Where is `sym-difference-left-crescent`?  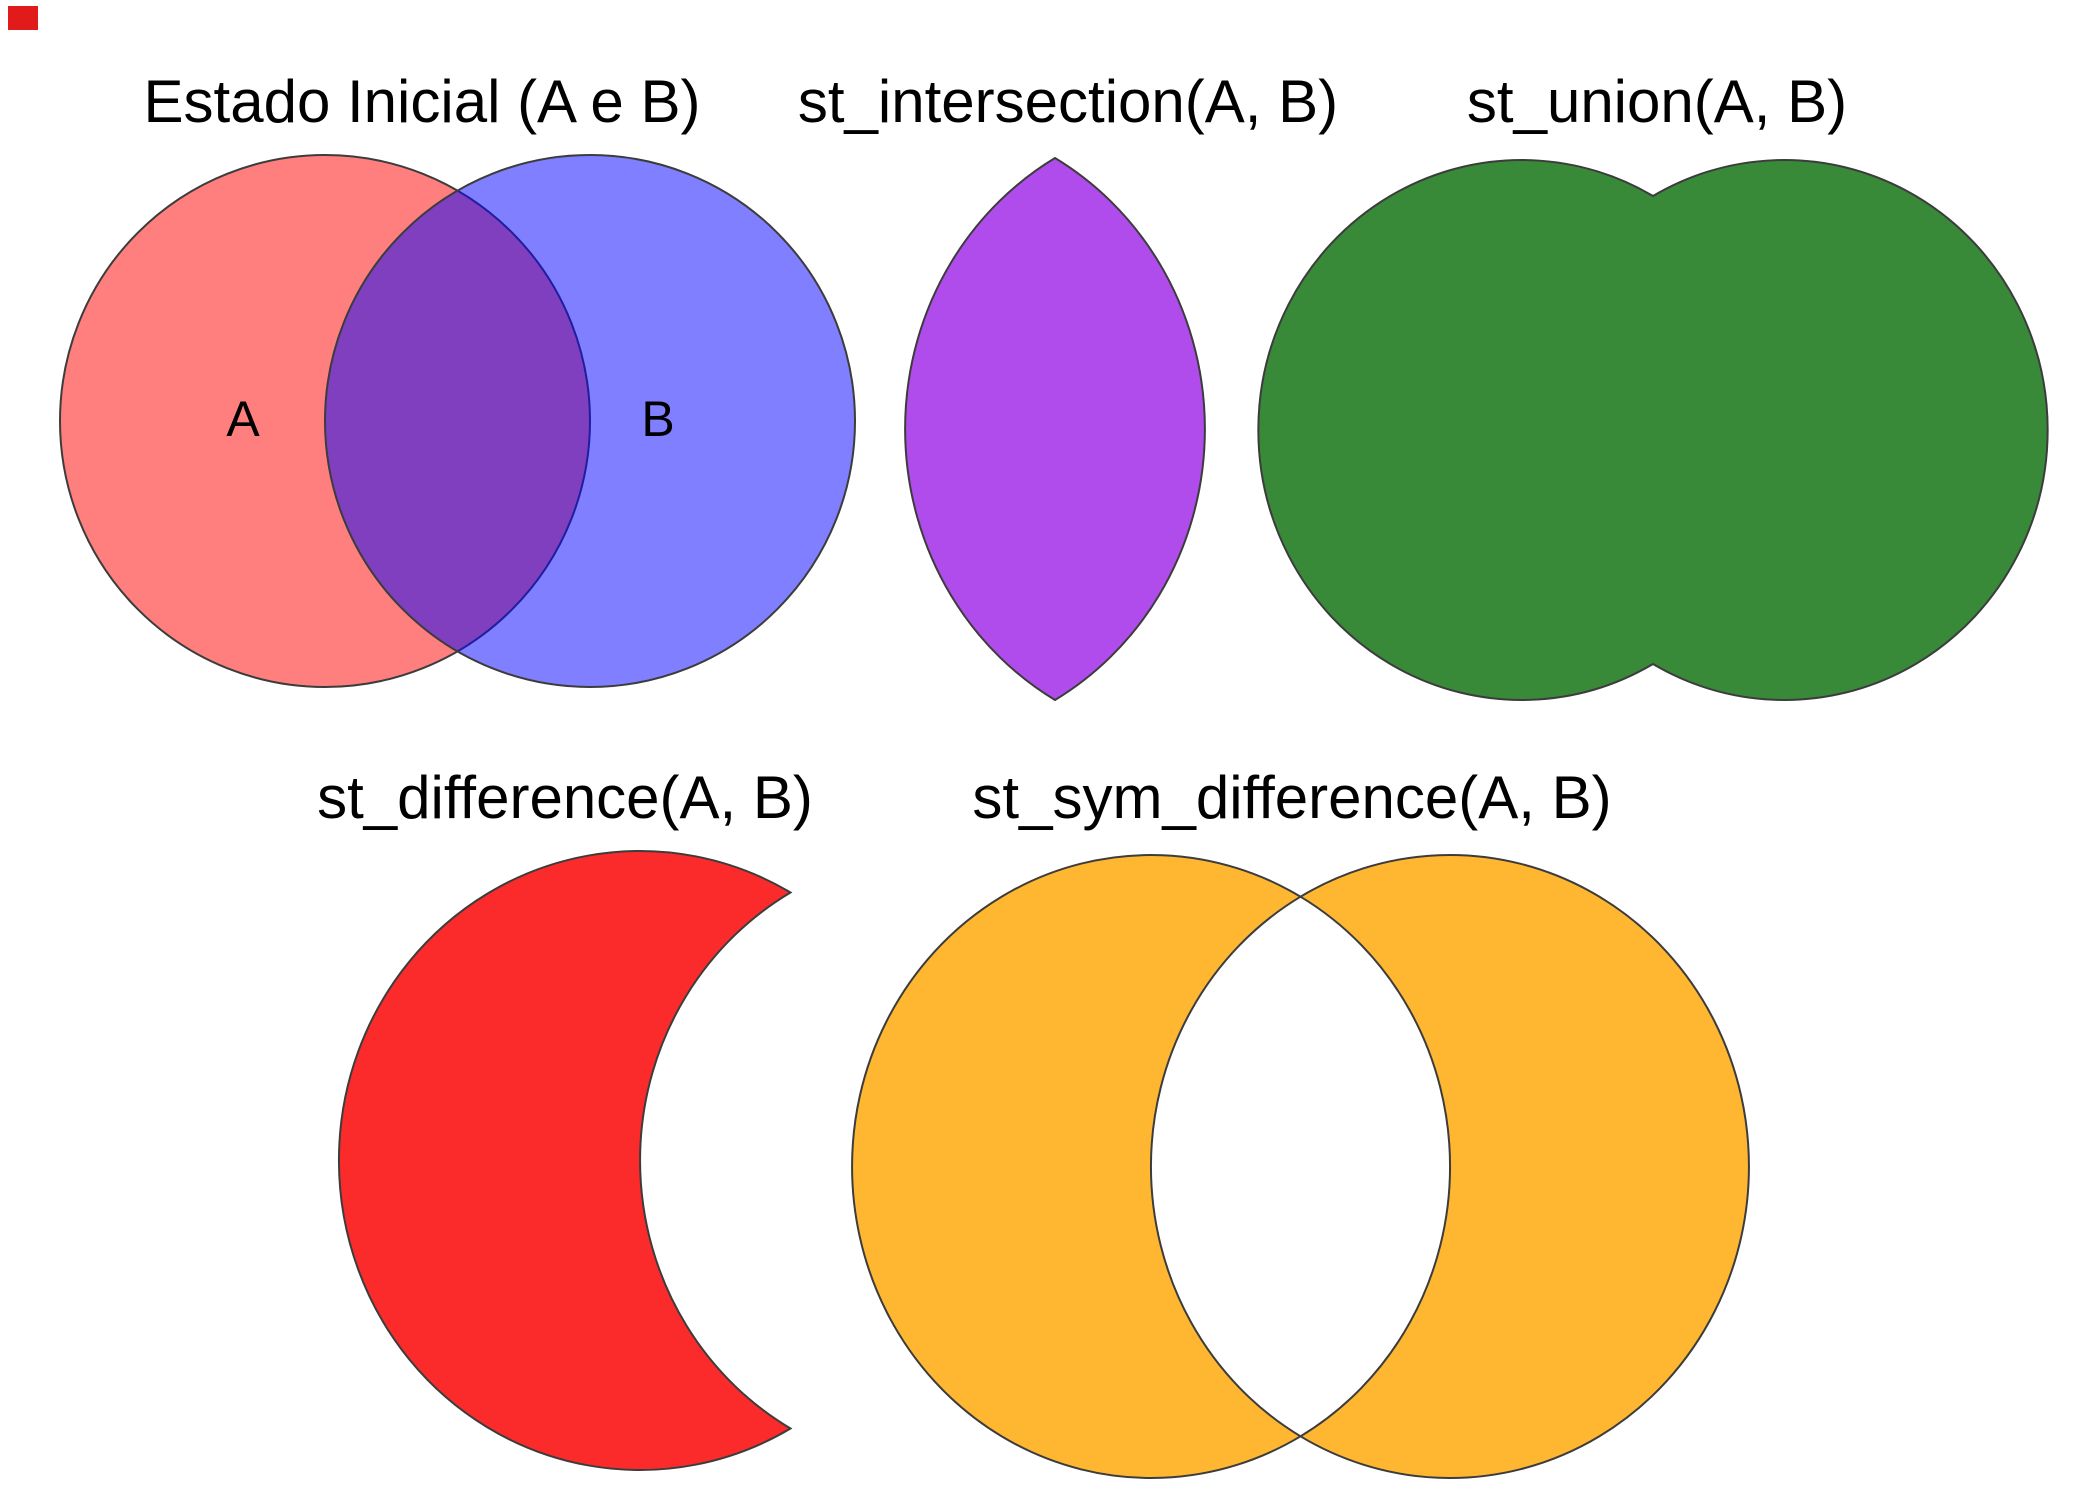
sym-difference-left-crescent is located at coordinates (1077, 1166).